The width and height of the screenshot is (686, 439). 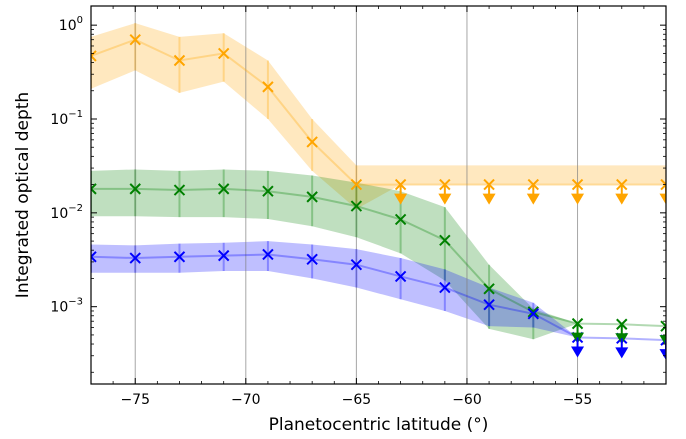 I want to click on x-tick-label: −70, so click(x=246, y=400).